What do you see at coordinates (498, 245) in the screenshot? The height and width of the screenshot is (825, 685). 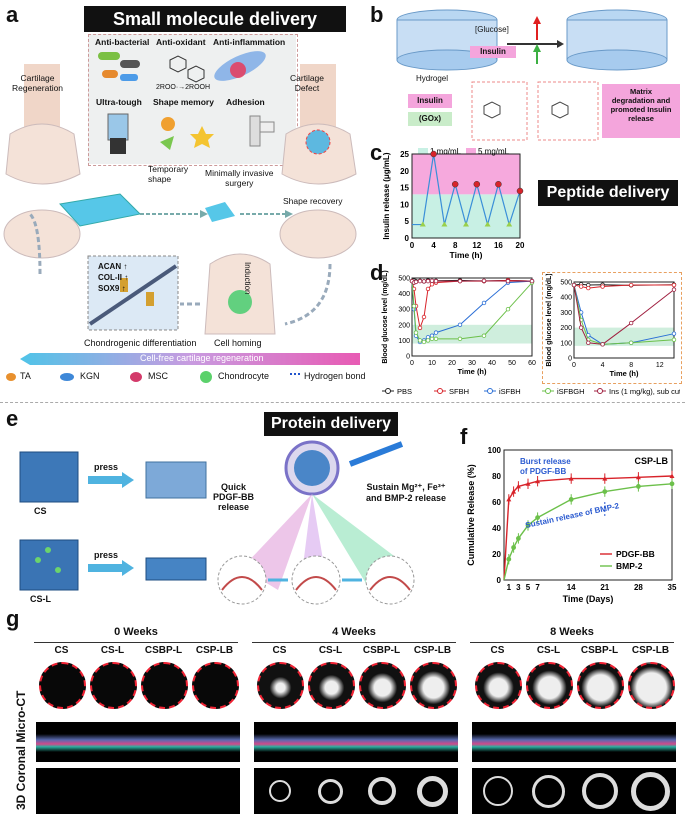 I see `x-tick-label: 16` at bounding box center [498, 245].